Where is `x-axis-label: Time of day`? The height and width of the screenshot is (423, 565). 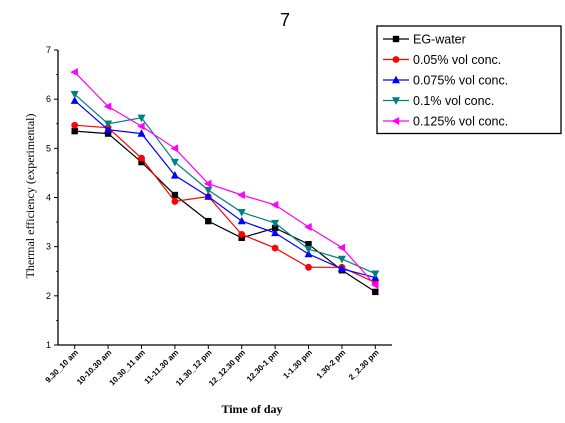
x-axis-label: Time of day is located at coordinates (251, 409).